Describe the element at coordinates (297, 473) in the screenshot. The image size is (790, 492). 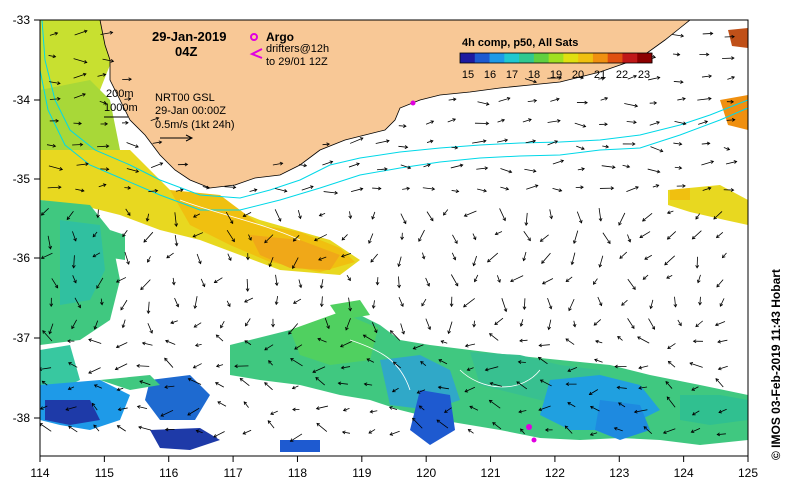
I see `x-tick-label: 118` at that location.